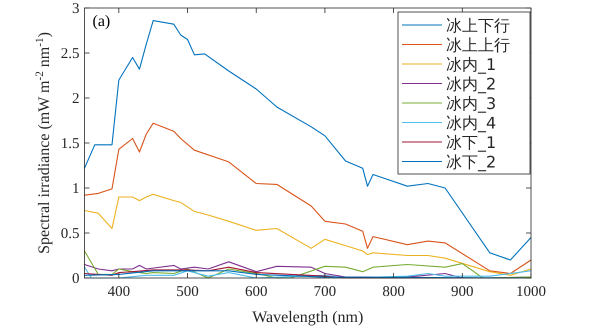  What do you see at coordinates (308, 264) in the screenshot?
I see `line-series` at bounding box center [308, 264].